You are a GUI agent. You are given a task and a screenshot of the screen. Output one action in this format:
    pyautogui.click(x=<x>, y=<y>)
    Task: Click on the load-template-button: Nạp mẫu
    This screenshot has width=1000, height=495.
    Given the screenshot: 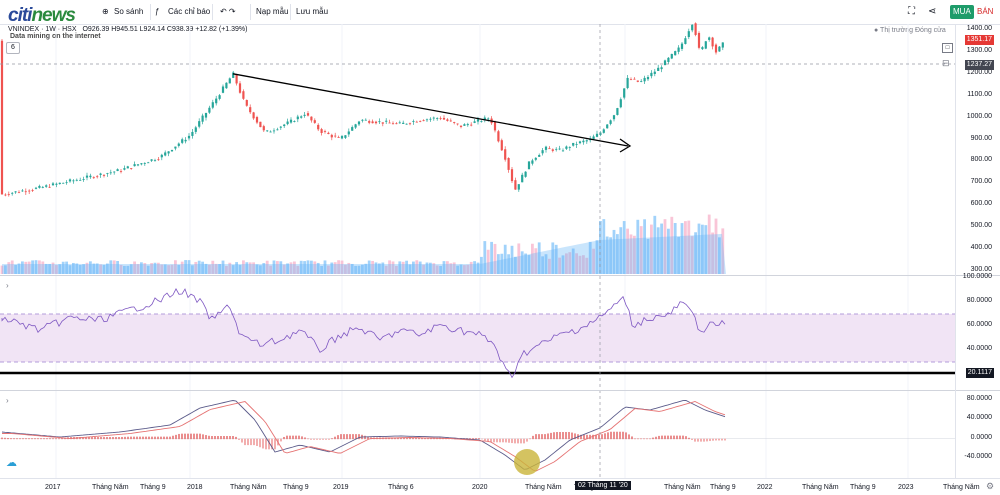 What is the action you would take?
    pyautogui.click(x=272, y=11)
    